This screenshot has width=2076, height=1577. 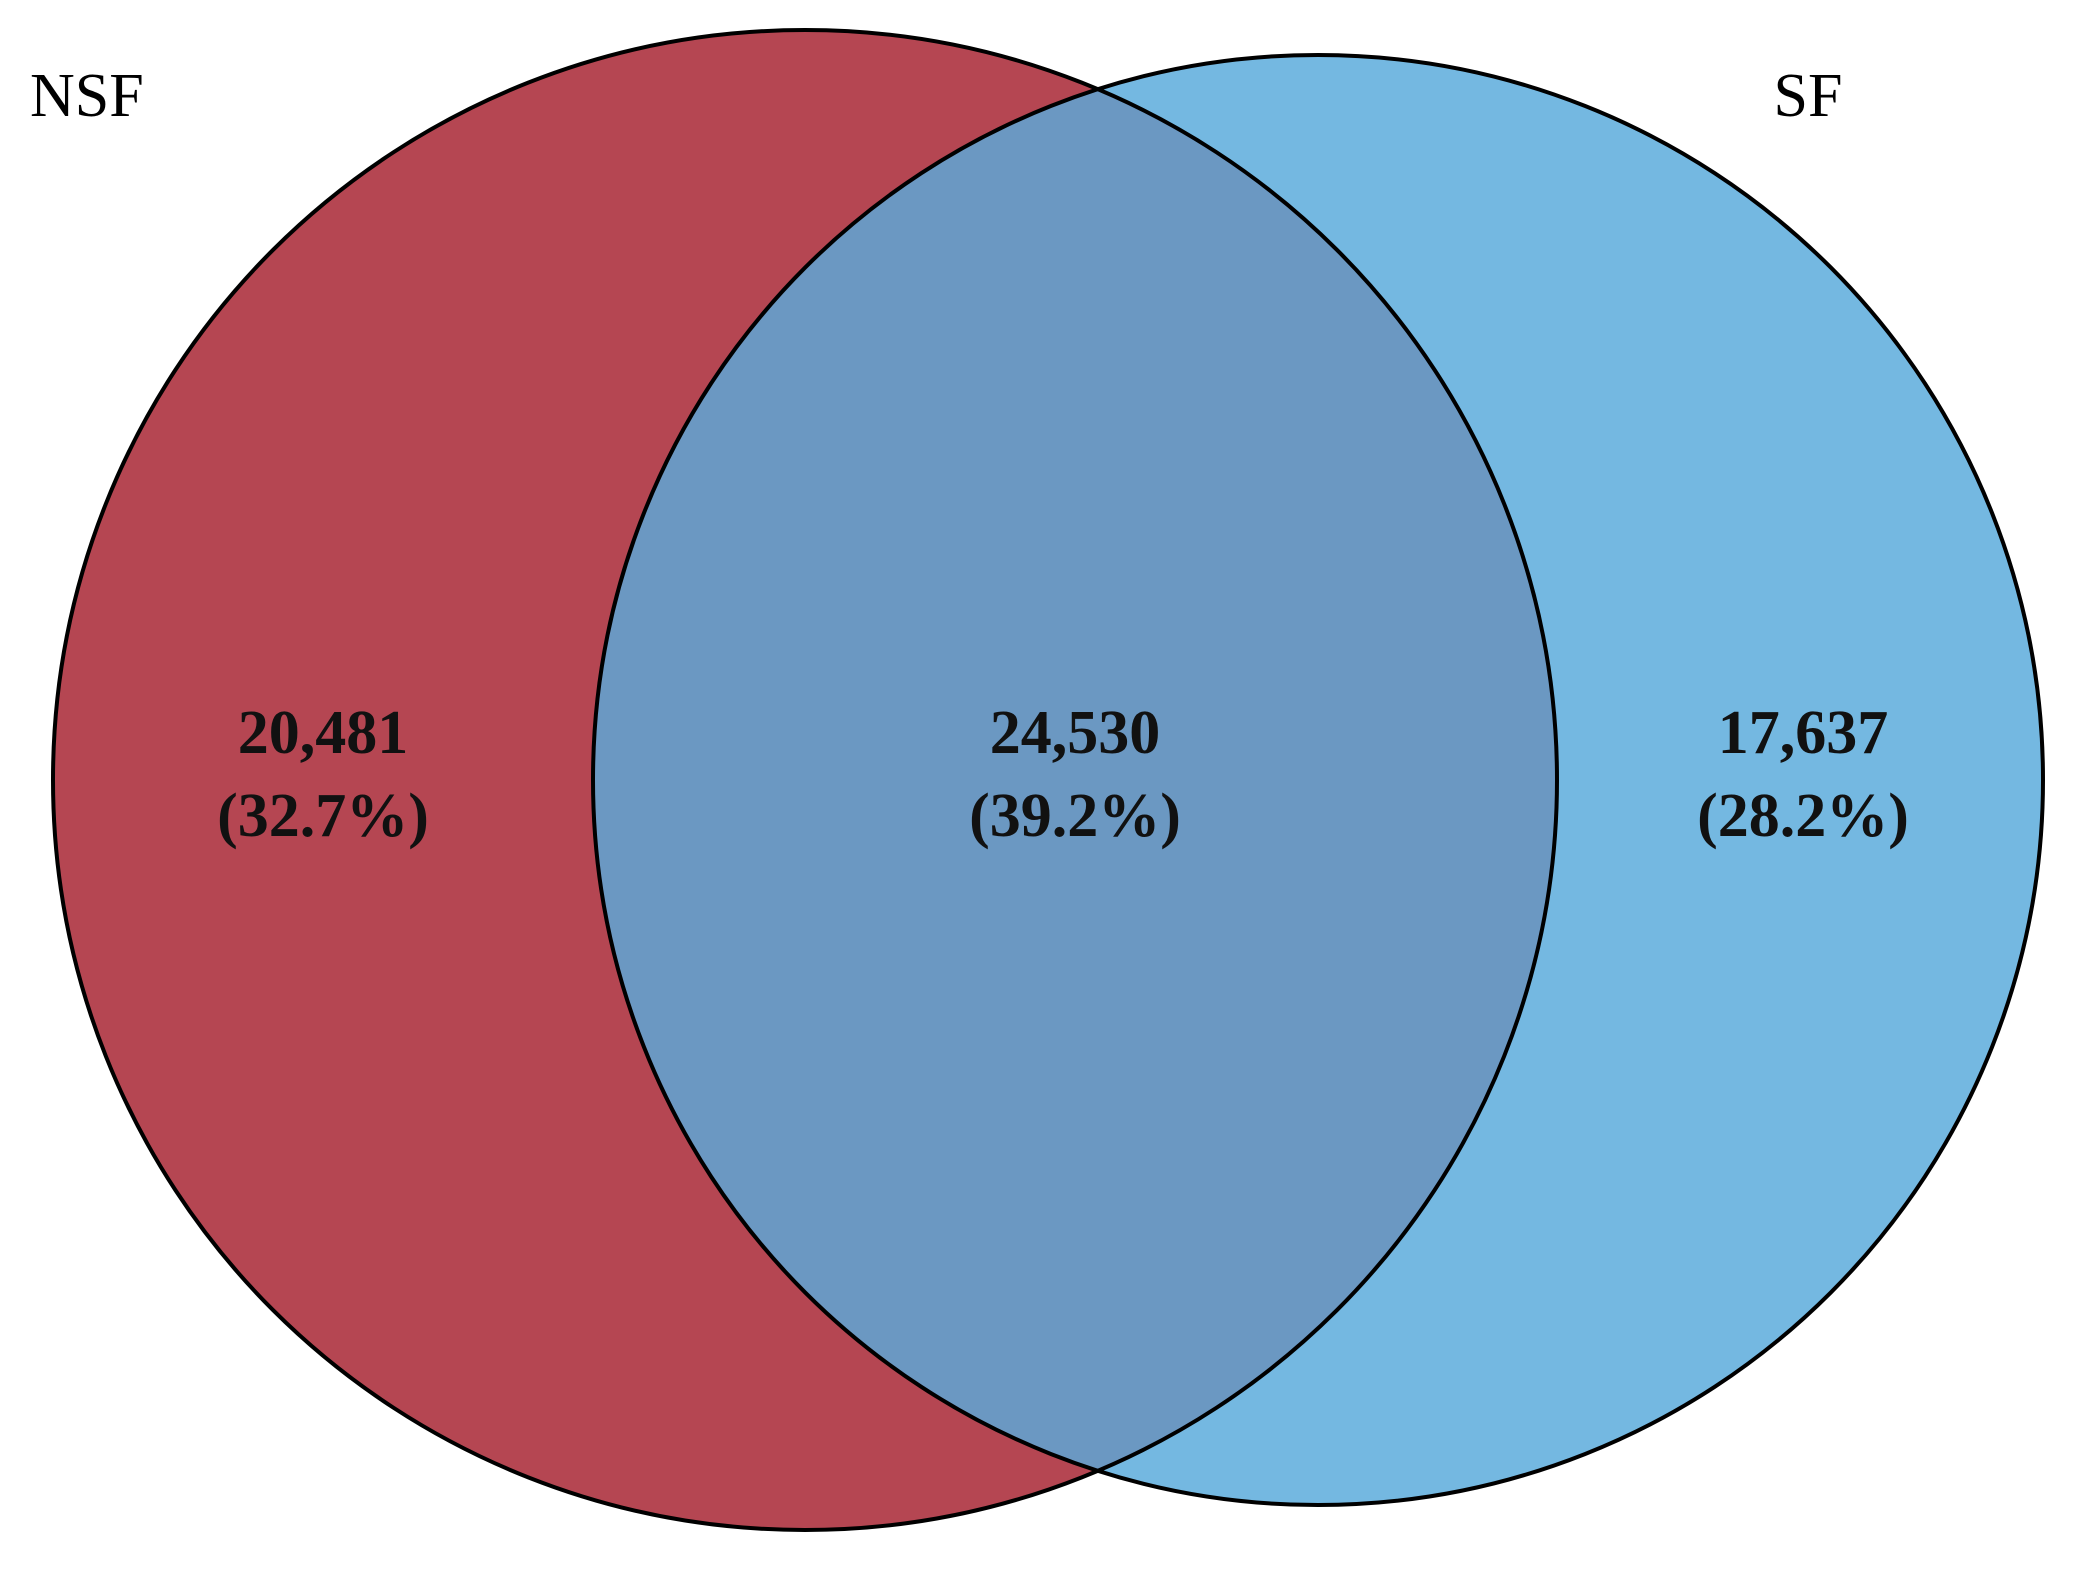 I want to click on nsf-set-label: NSF, so click(x=87, y=96).